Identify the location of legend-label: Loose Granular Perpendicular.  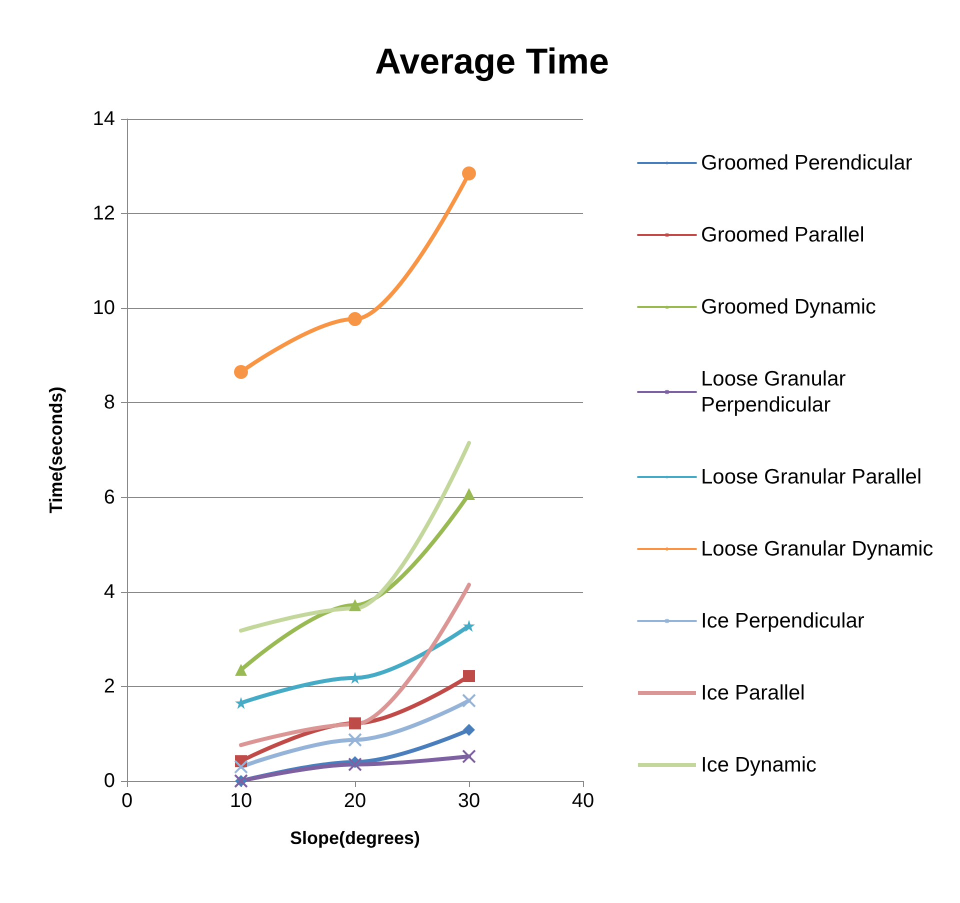
(776, 392).